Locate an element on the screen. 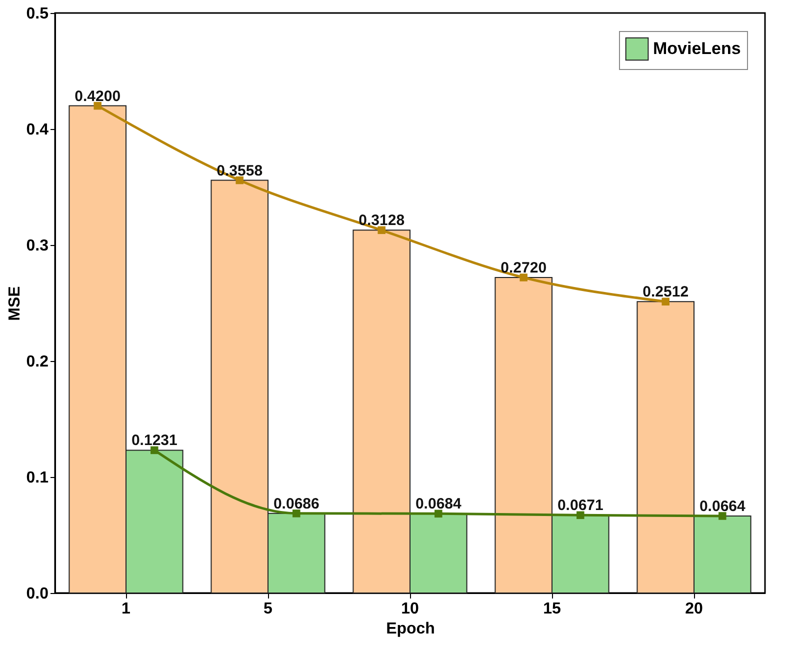 This screenshot has width=795, height=655. x-tick-label: 15 is located at coordinates (552, 609).